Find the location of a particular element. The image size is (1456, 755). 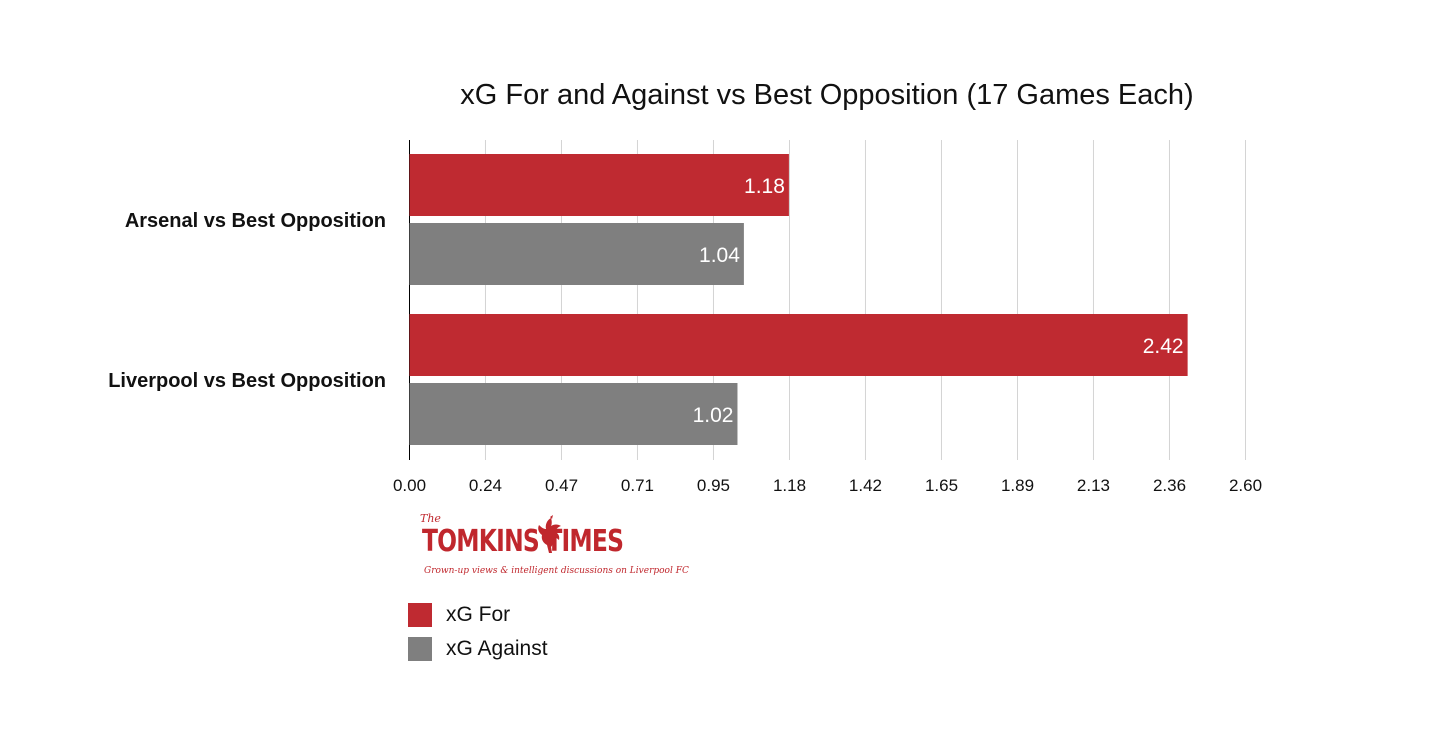

data-label: 1.02 is located at coordinates (713, 415).